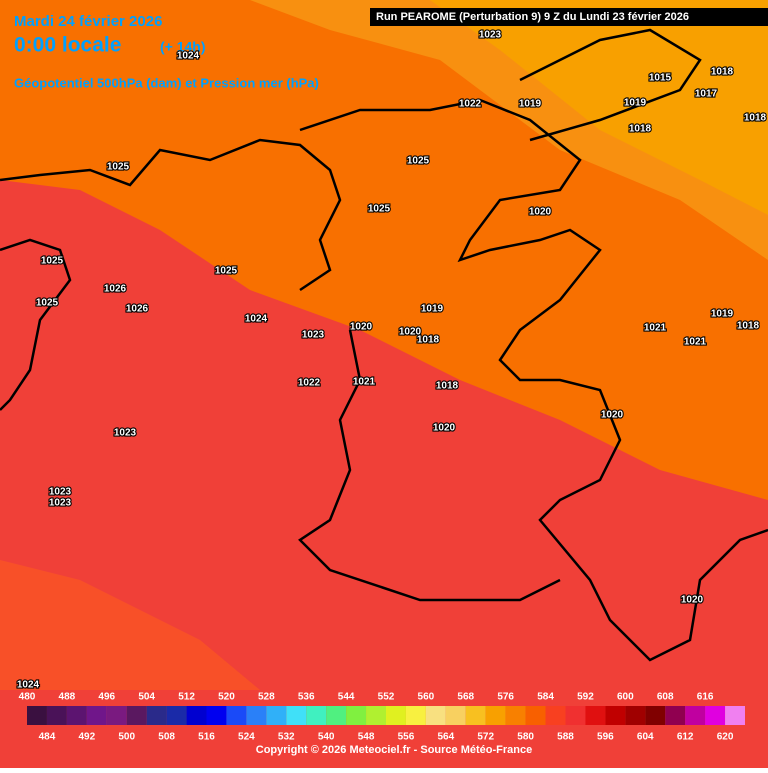  Describe the element at coordinates (445, 737) in the screenshot. I see `legend-label: 564` at that location.